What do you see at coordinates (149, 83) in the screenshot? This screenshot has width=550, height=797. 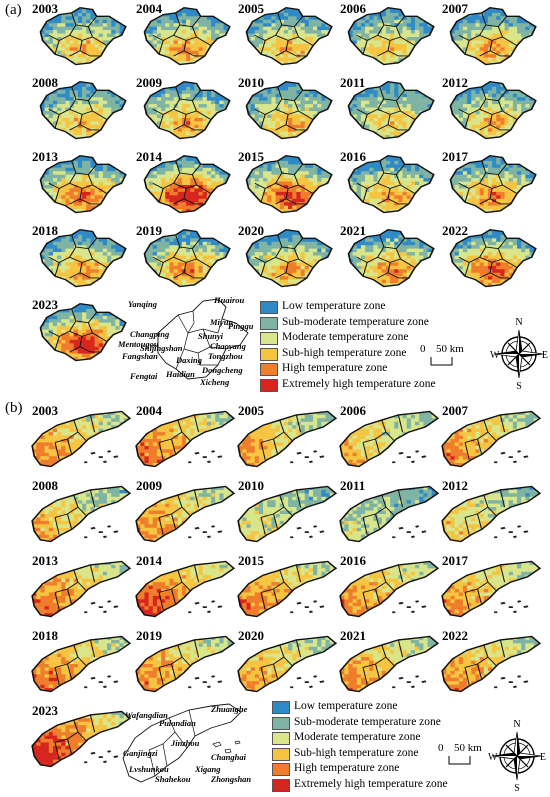 I see `year-label: 2009` at bounding box center [149, 83].